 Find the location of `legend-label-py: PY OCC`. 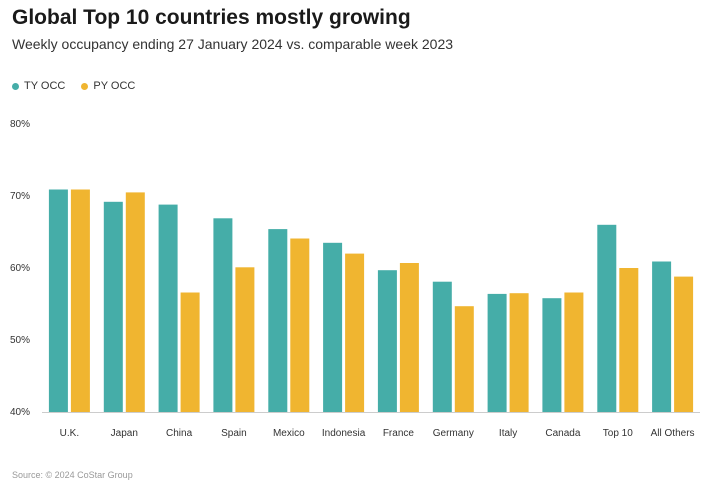

legend-label-py: PY OCC is located at coordinates (114, 86).